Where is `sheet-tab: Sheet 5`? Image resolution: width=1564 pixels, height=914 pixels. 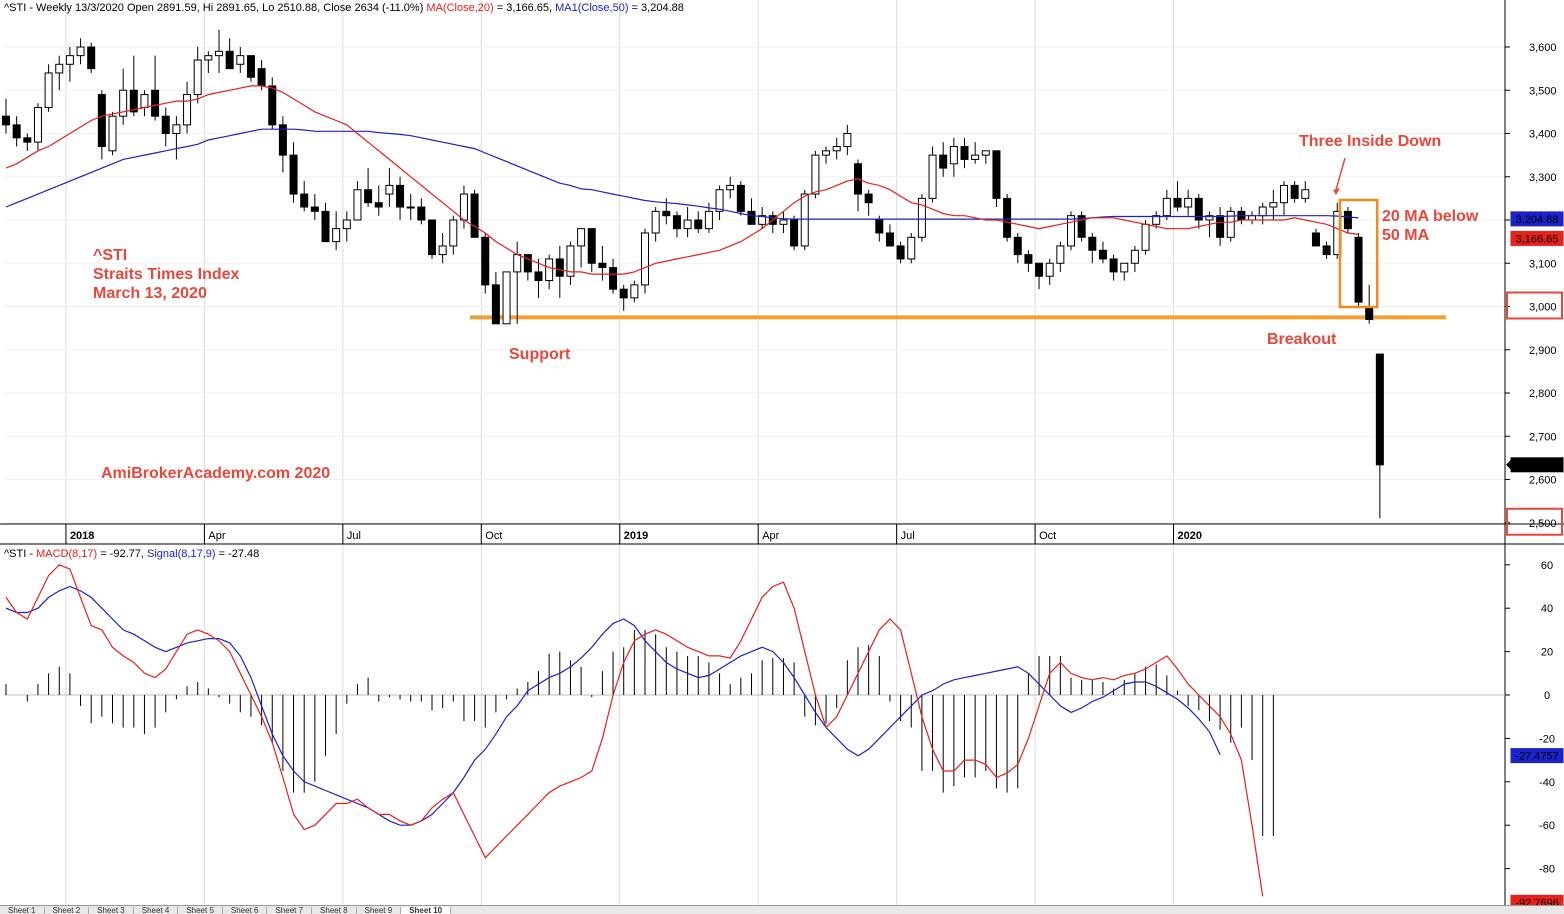
sheet-tab: Sheet 5 is located at coordinates (200, 910).